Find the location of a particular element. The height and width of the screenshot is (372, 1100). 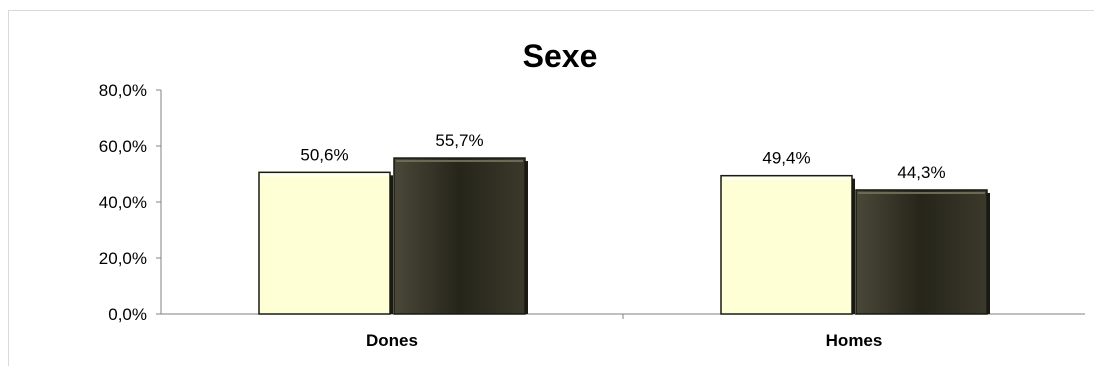

data-label: 55,7% is located at coordinates (459, 140).